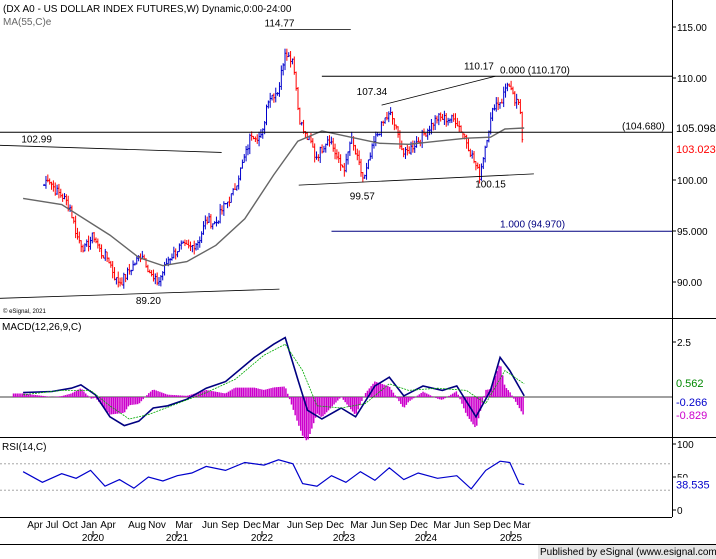  What do you see at coordinates (36, 140) in the screenshot?
I see `annotation-102-99: 102.99` at bounding box center [36, 140].